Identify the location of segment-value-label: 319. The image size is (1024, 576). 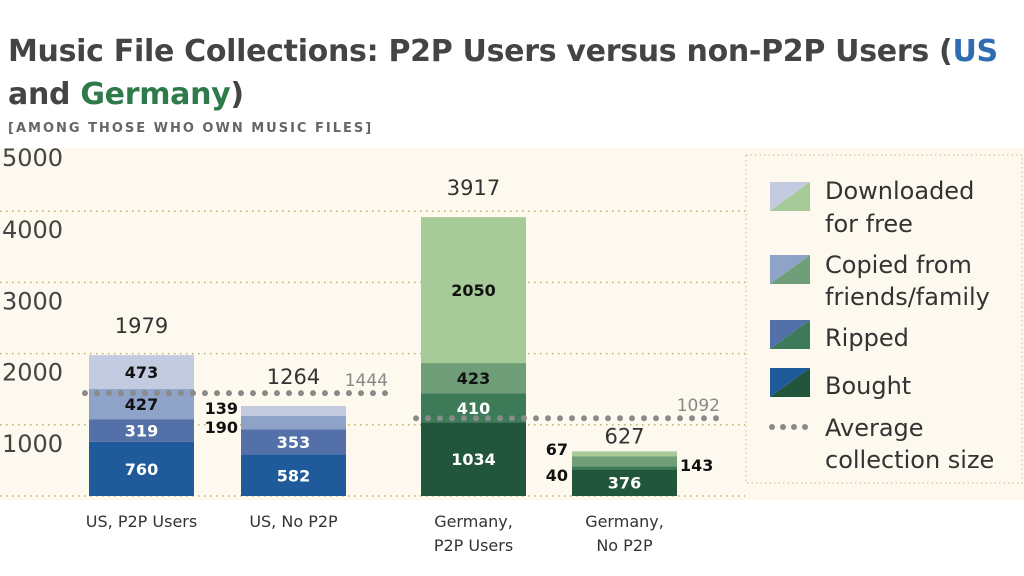
(141, 431).